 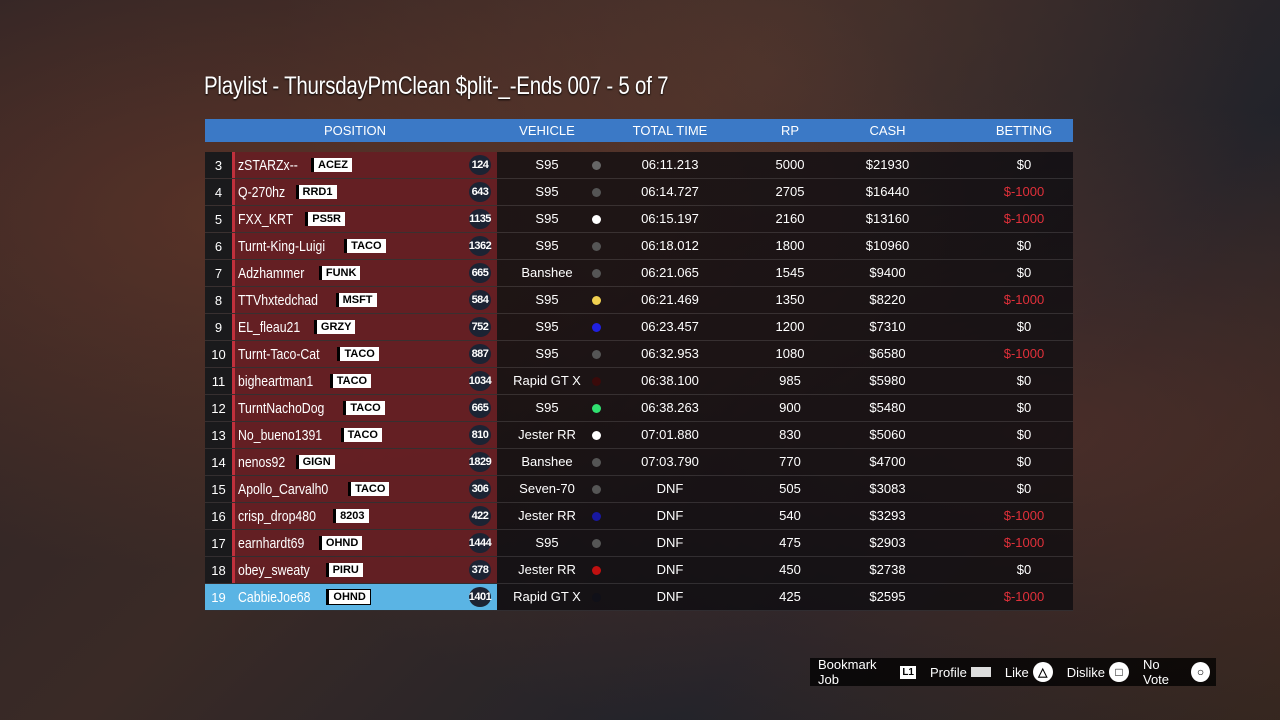 I want to click on player-panel: Adzhammer FUNK 665, so click(x=364, y=273).